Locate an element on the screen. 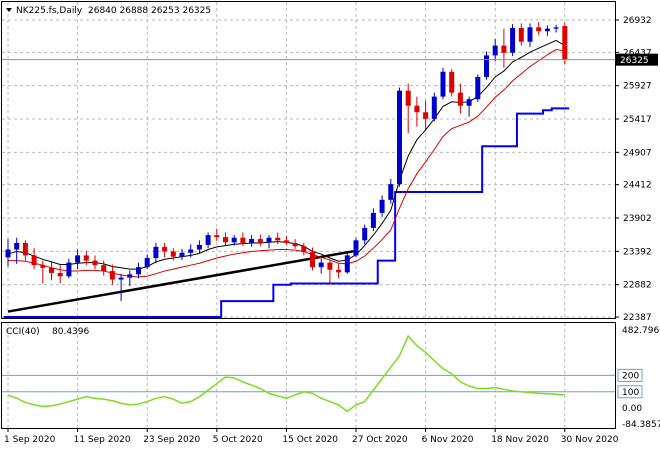 The width and height of the screenshot is (660, 450). trendline-layer is located at coordinates (182, 281).